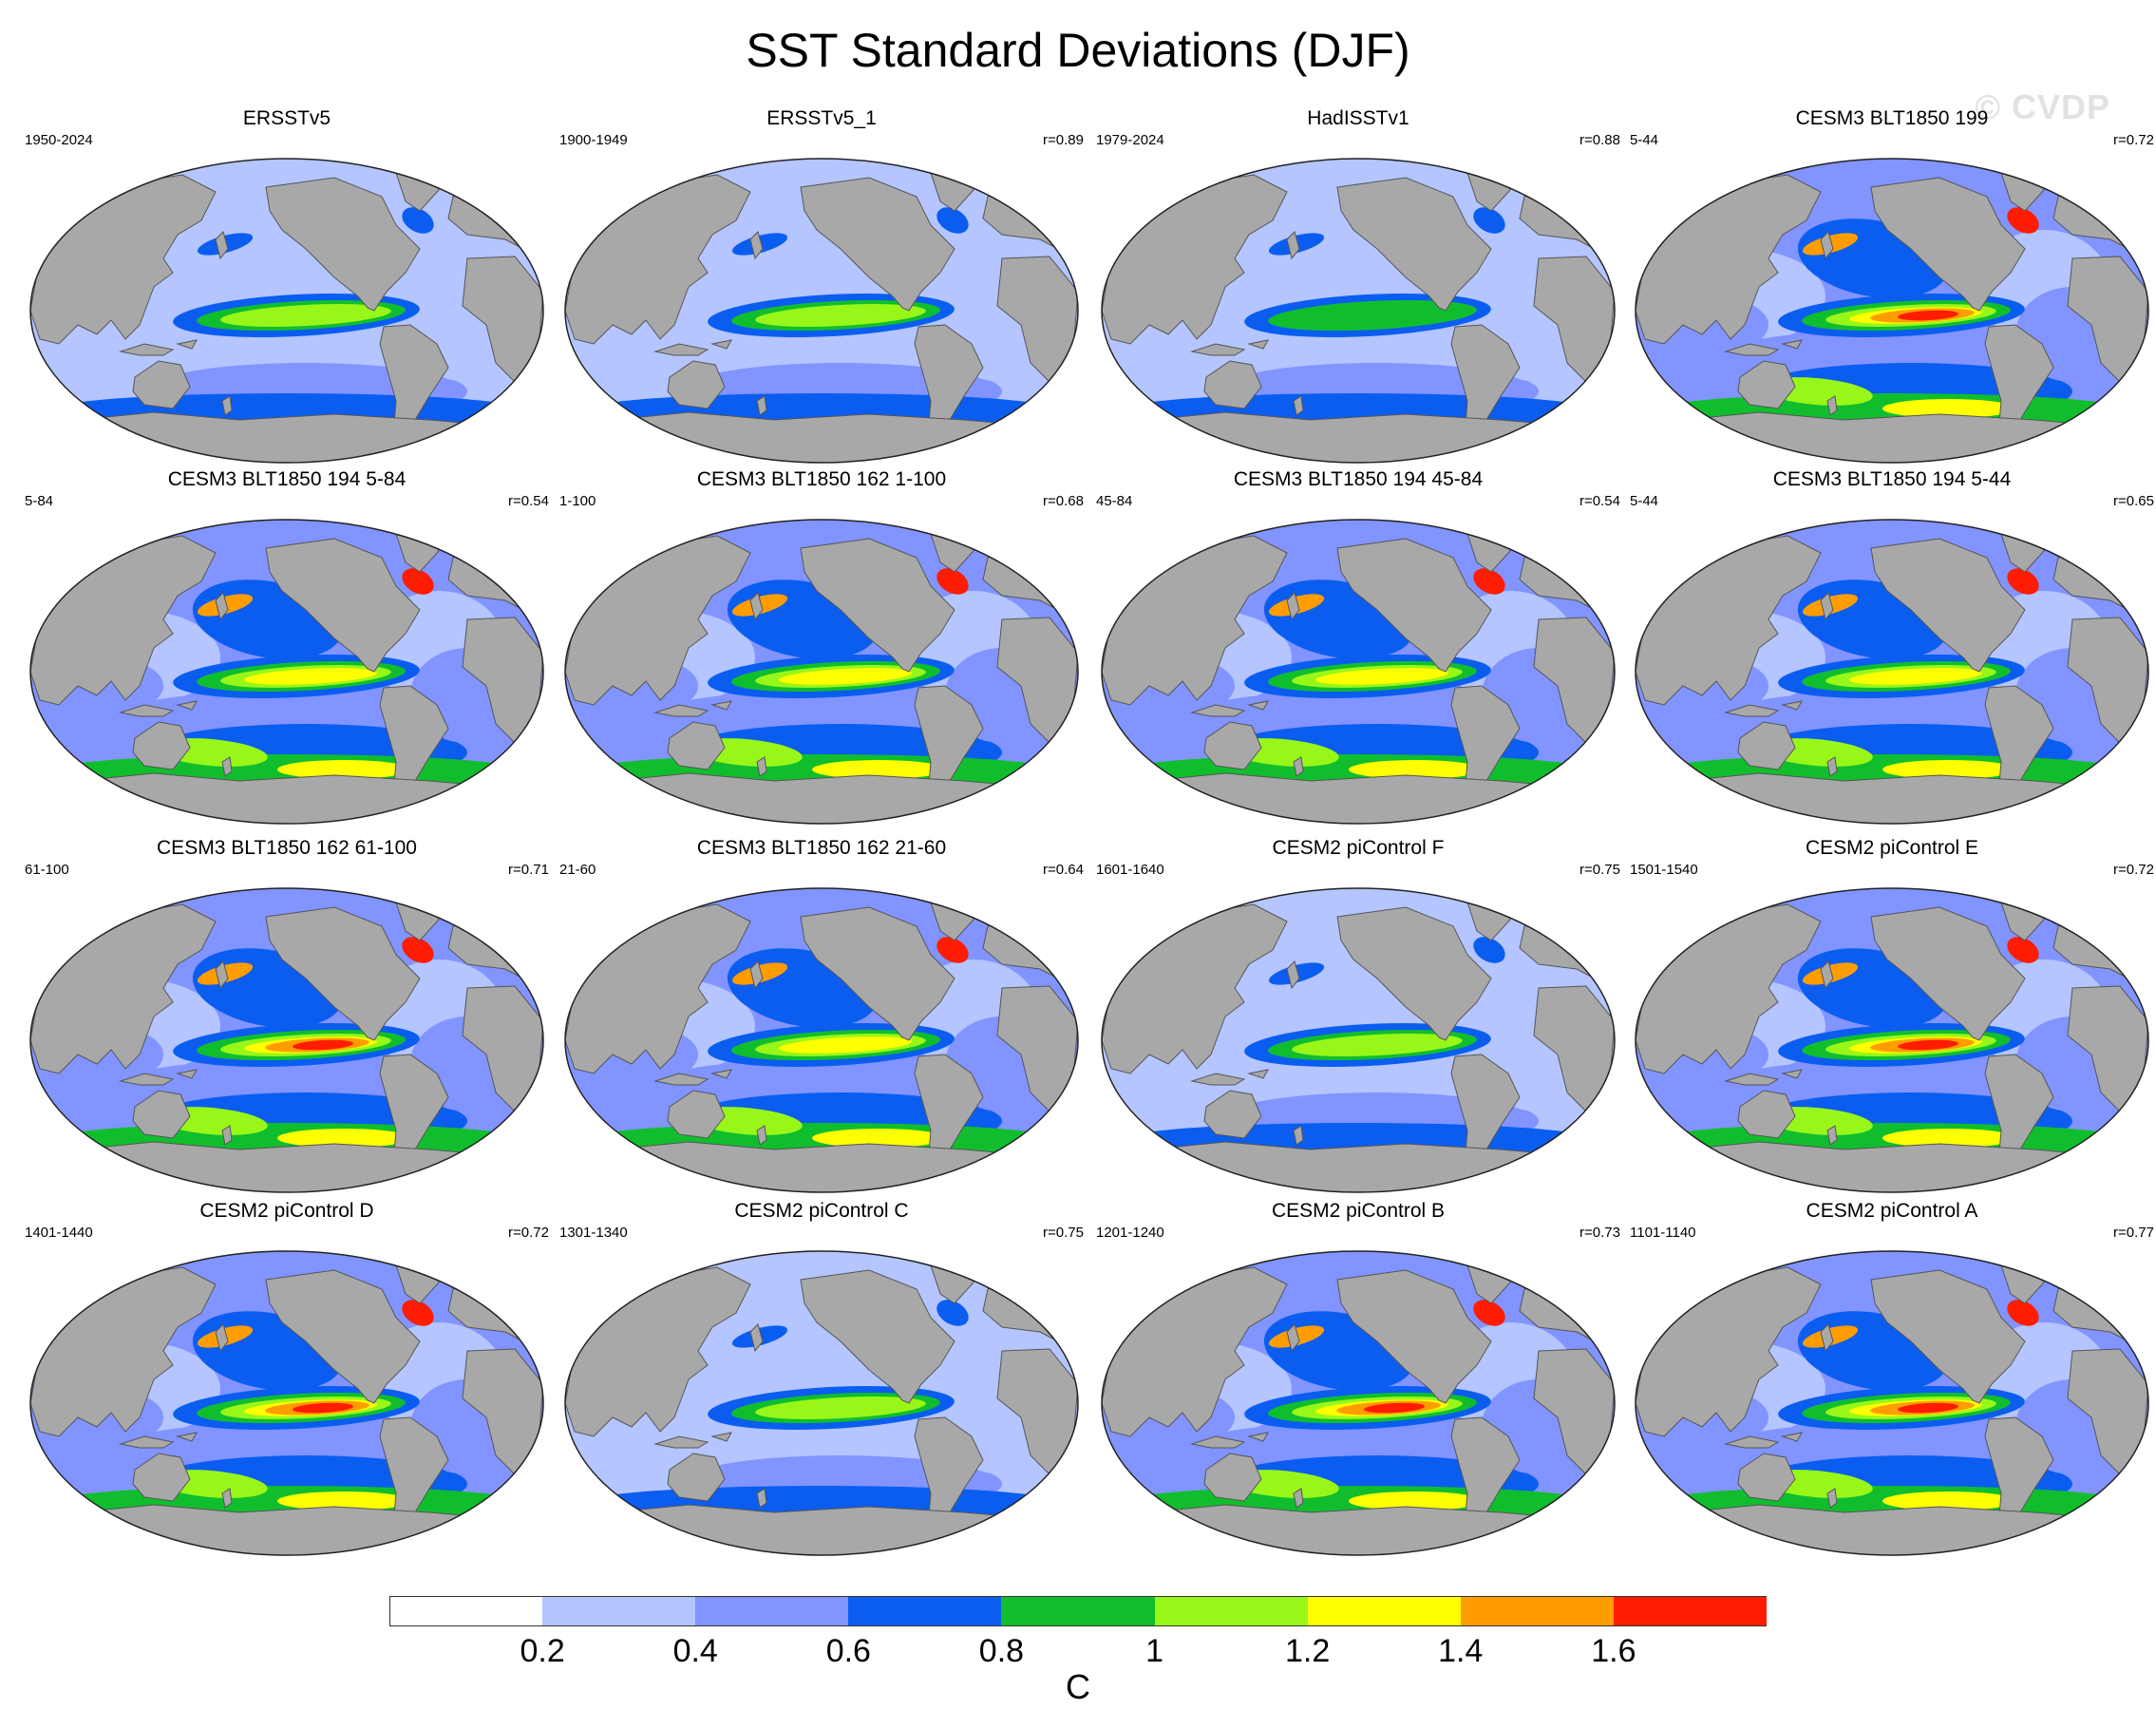  Describe the element at coordinates (1892, 118) in the screenshot. I see `panel-title: CESM3 BLT1850 199` at that location.